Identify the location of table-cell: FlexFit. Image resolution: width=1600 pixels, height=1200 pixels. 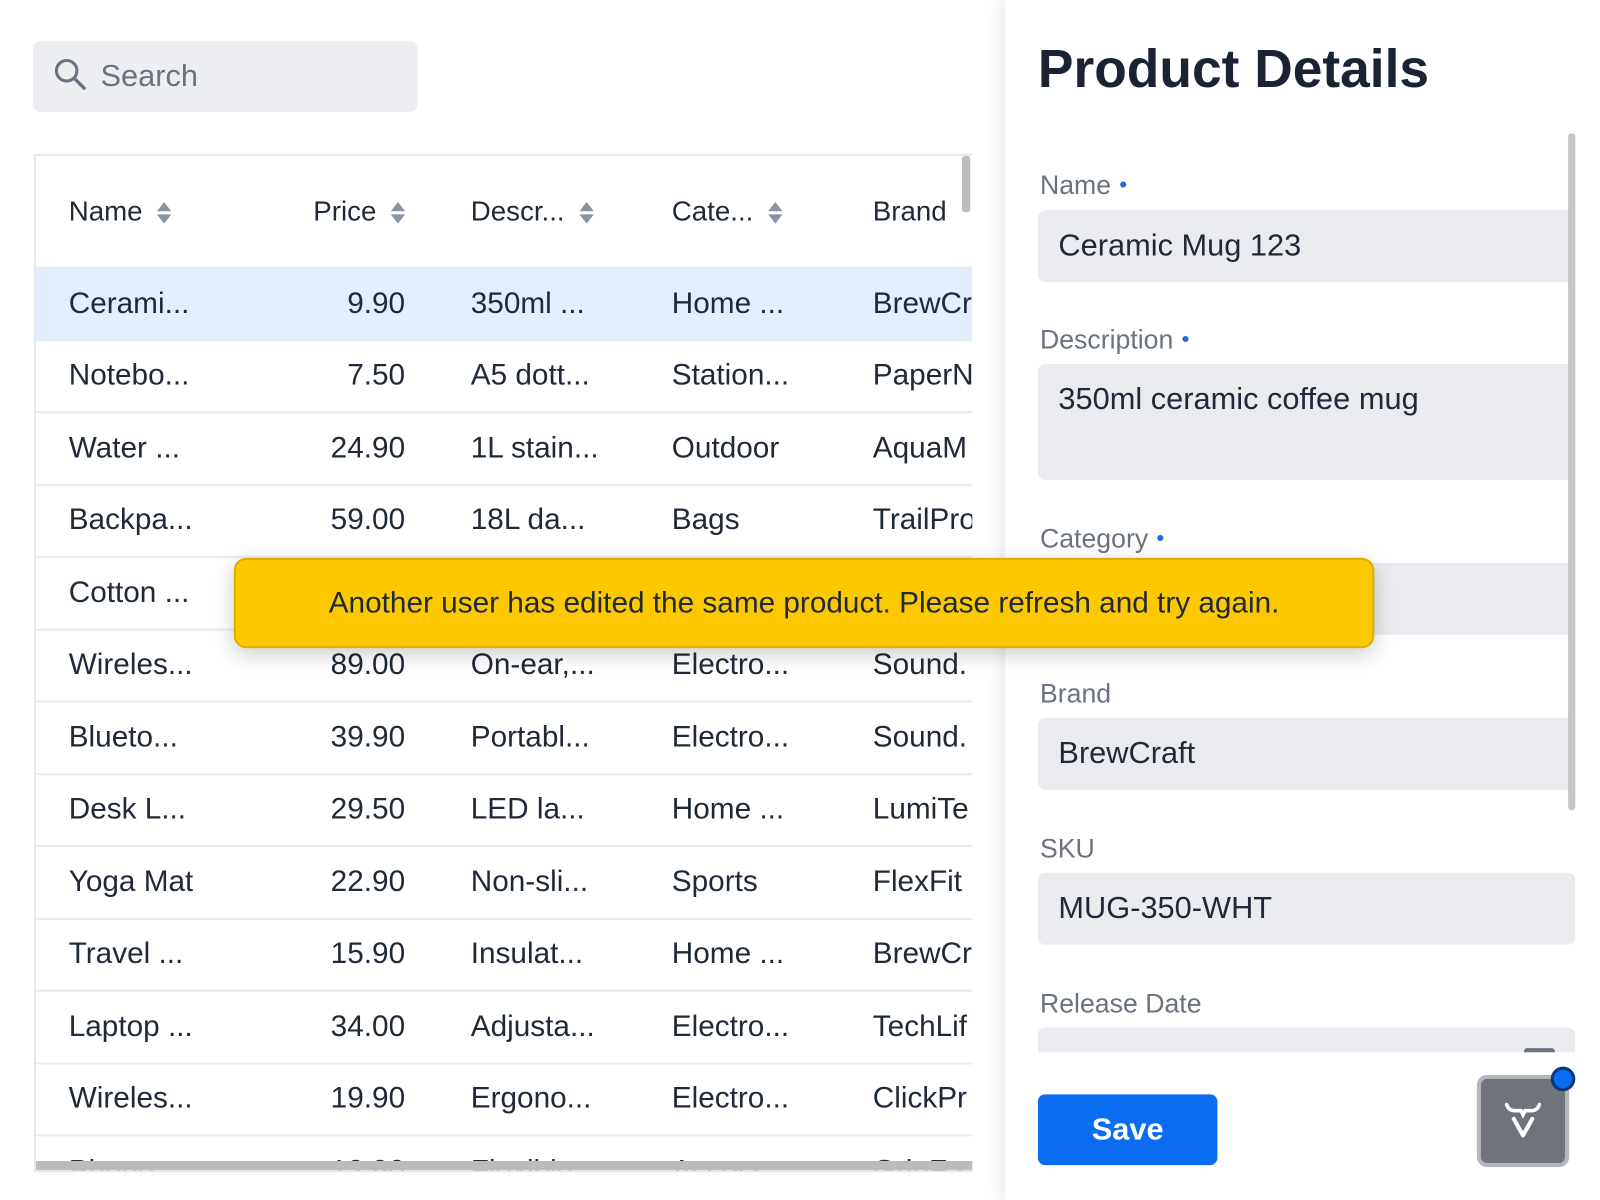
(917, 882).